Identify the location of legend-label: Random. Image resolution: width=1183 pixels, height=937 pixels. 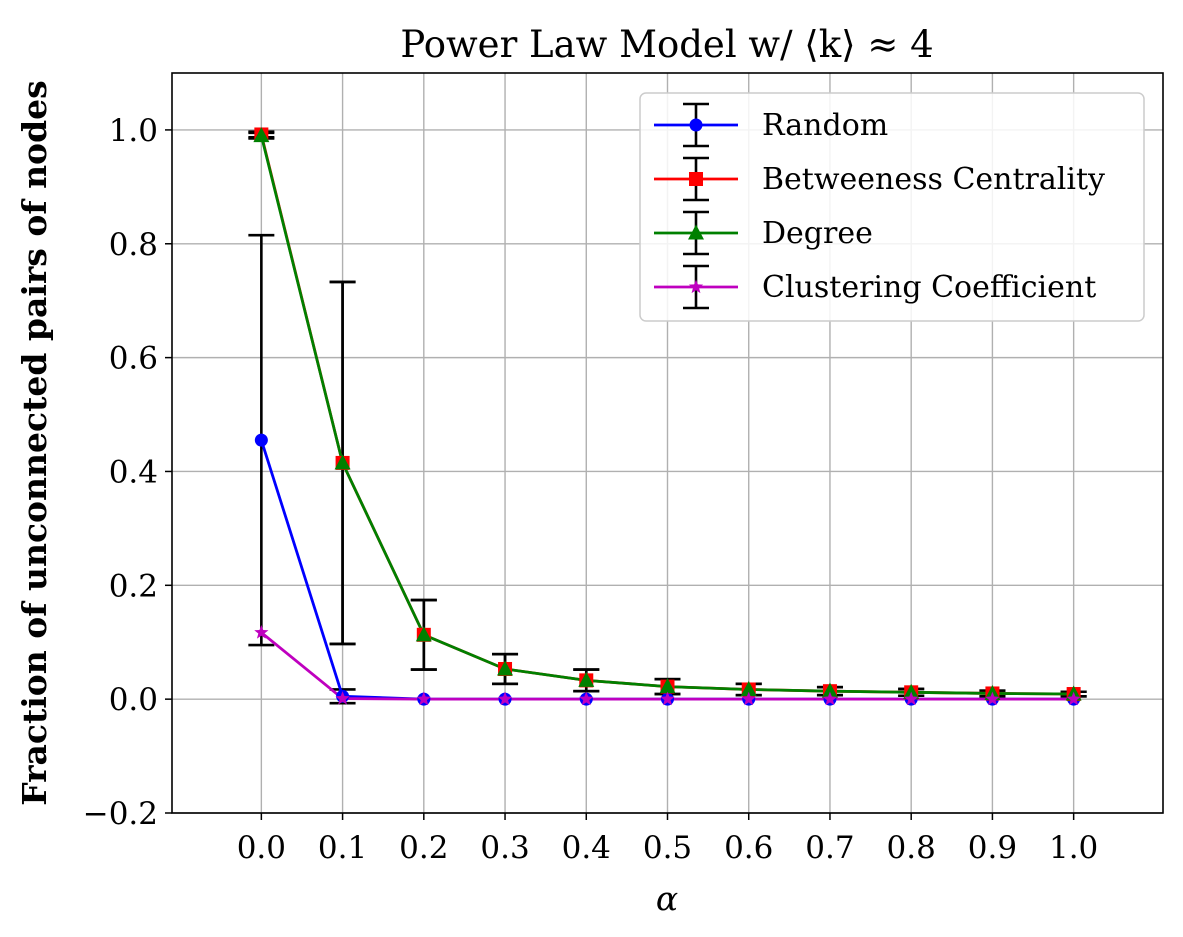
(825, 125).